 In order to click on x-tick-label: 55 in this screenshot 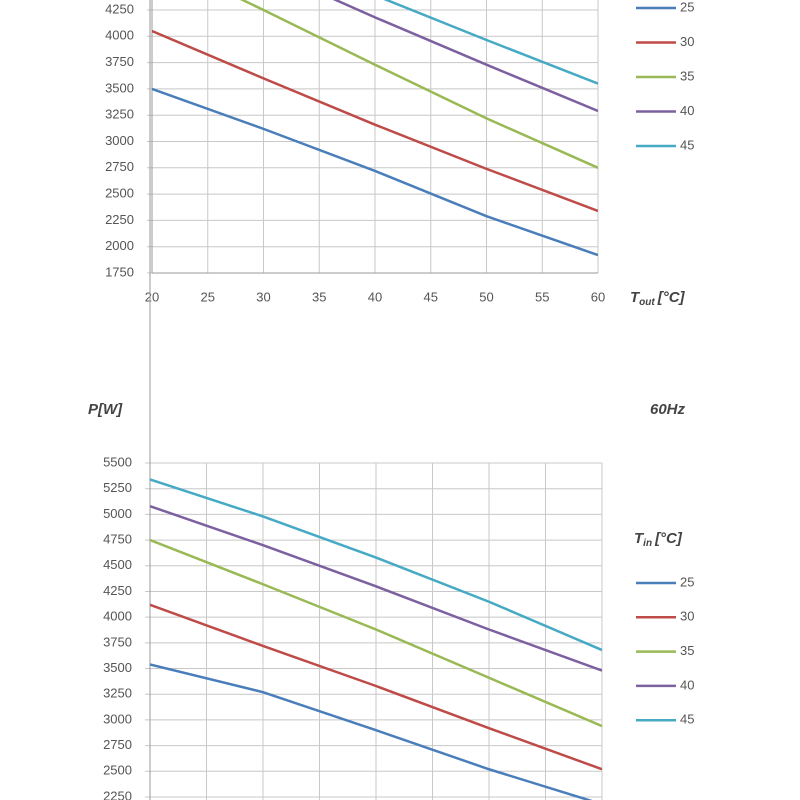, I will do `click(542, 296)`.